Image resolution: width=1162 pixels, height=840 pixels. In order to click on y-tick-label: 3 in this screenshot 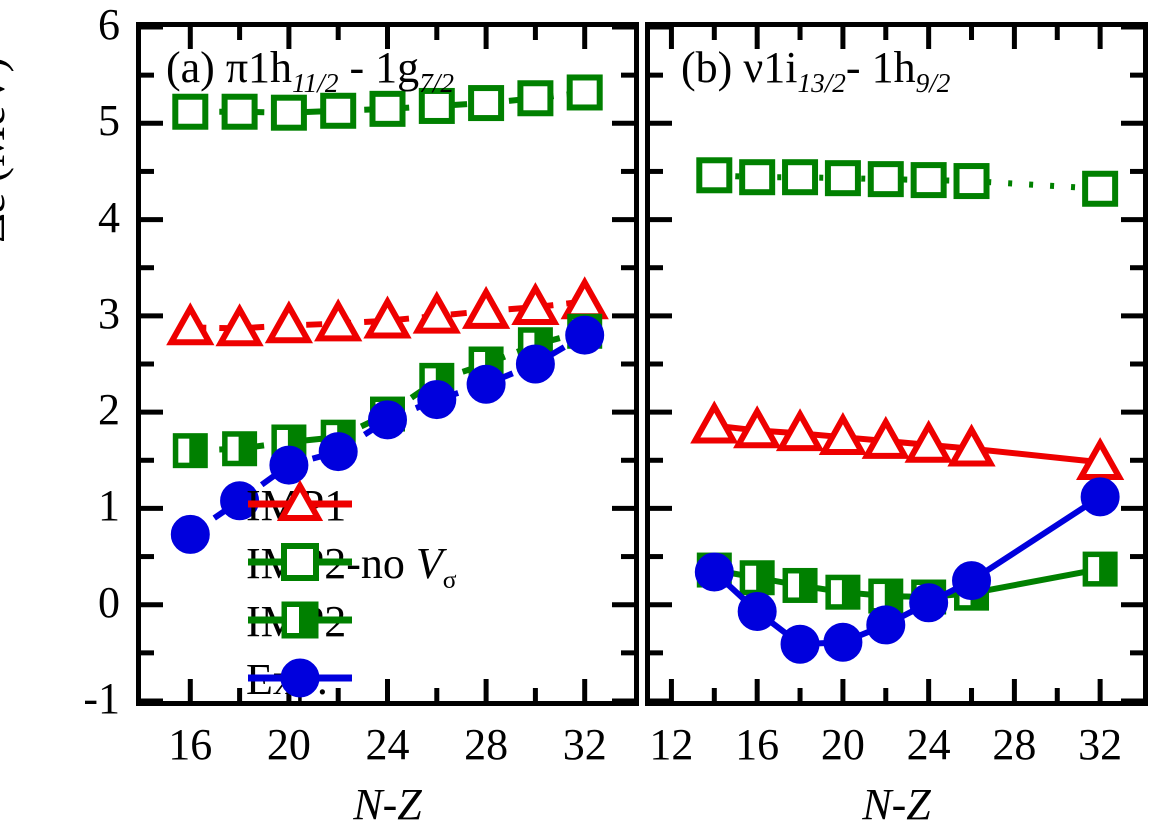, I will do `click(109, 313)`.